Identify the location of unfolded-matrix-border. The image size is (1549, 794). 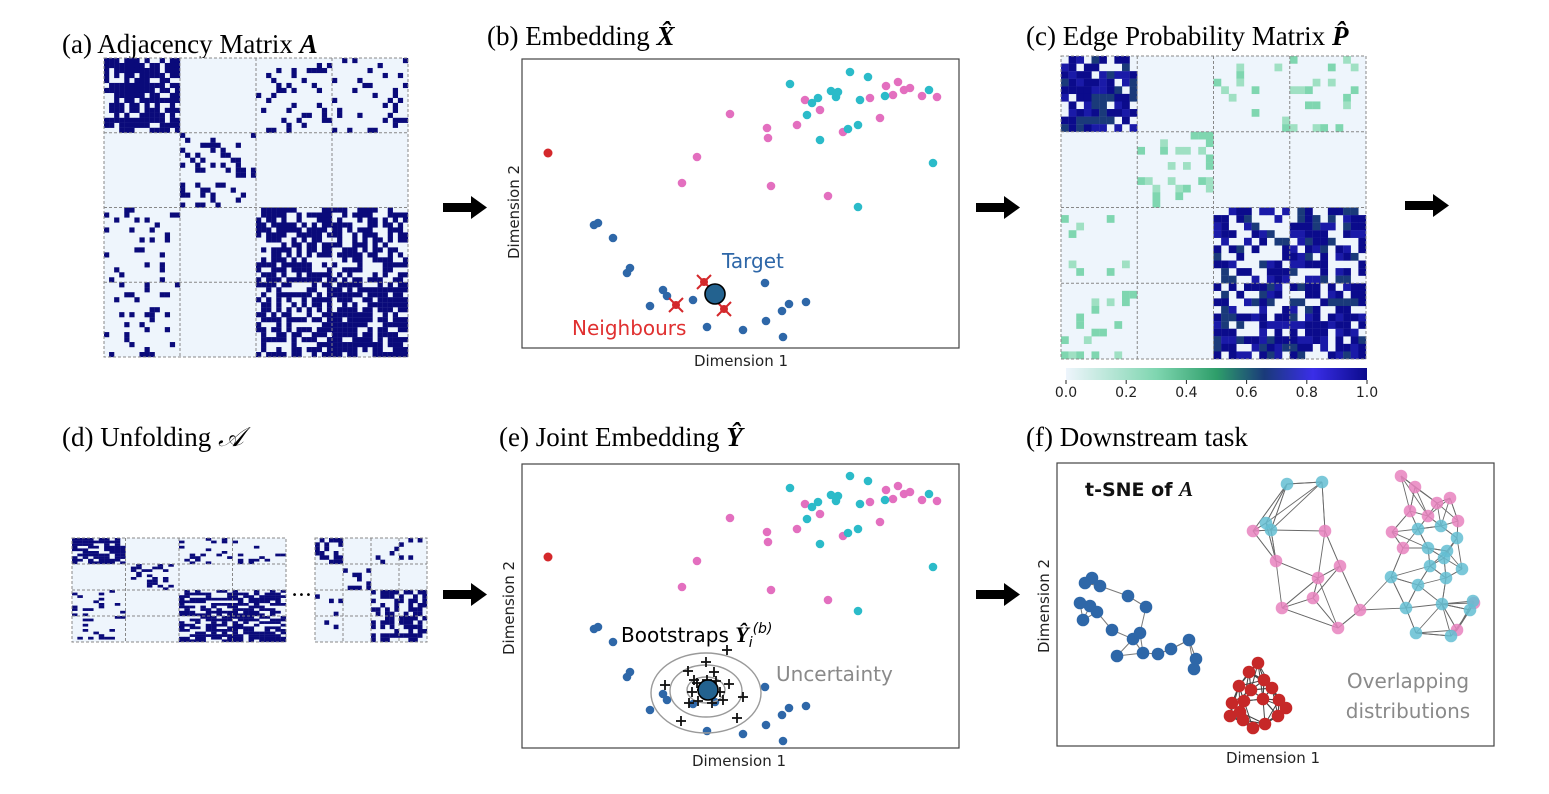
(179, 590).